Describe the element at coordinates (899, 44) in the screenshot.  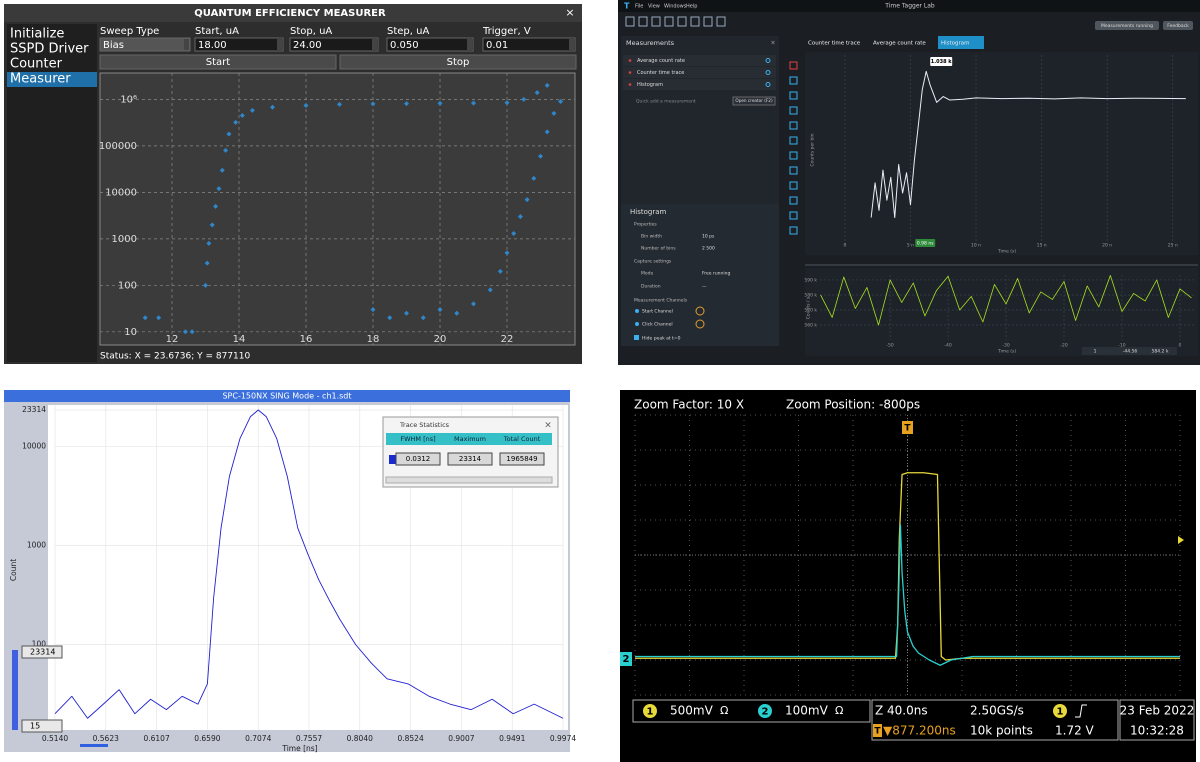
I see `tab-label: Average count rate` at that location.